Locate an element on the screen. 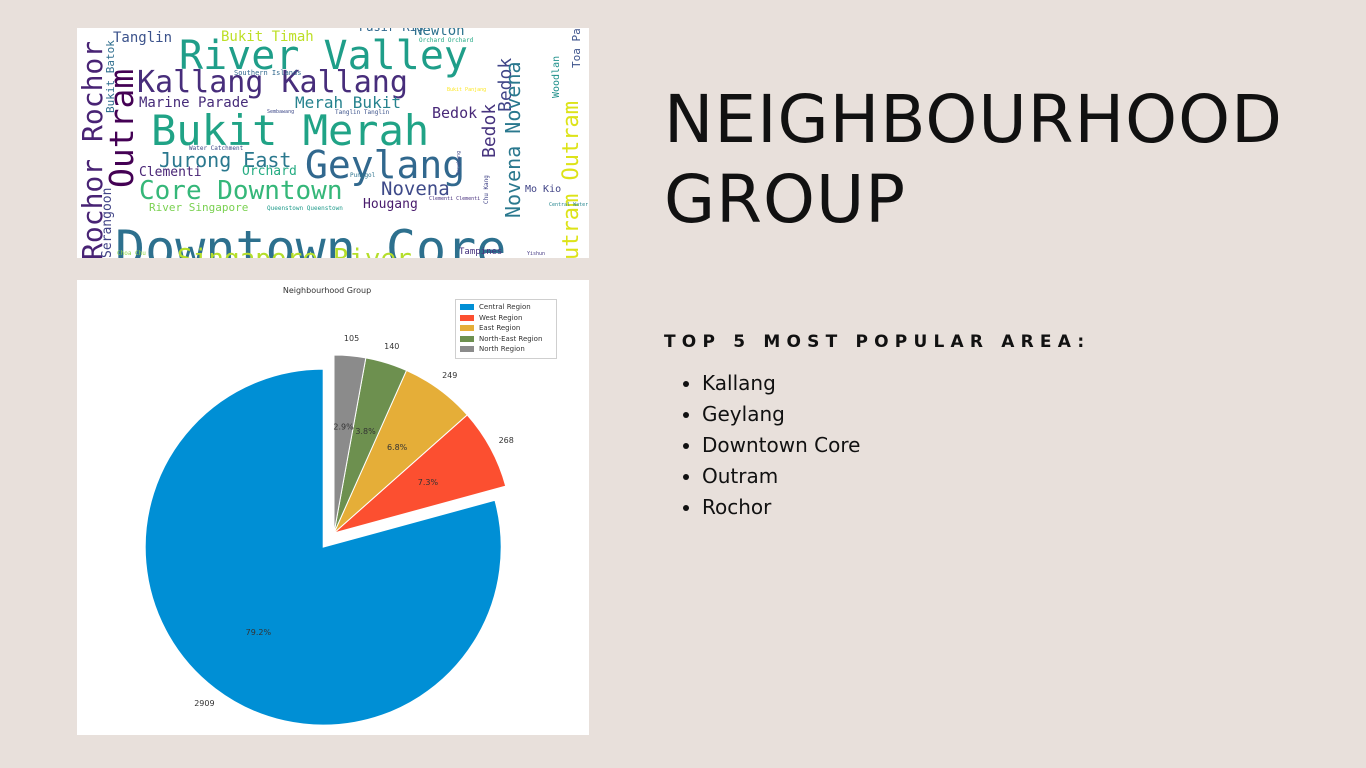  word-cloud-word: Toa Pa is located at coordinates (576, 48).